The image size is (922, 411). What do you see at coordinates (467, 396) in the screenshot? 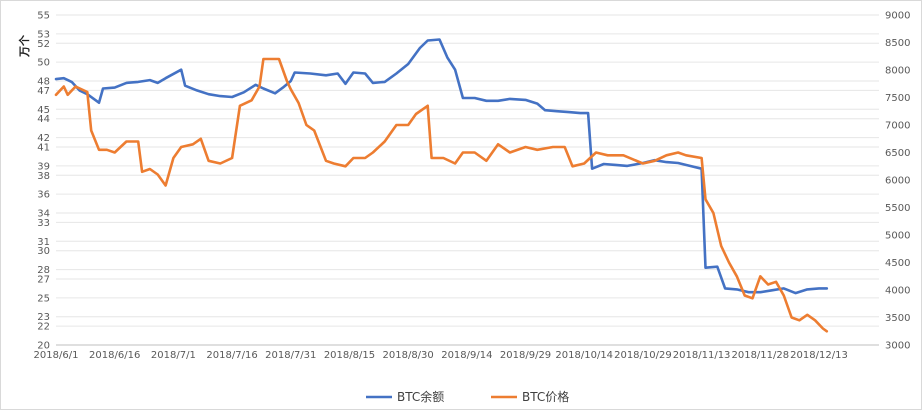
I see `legend: BTC余额 BTC价格` at bounding box center [467, 396].